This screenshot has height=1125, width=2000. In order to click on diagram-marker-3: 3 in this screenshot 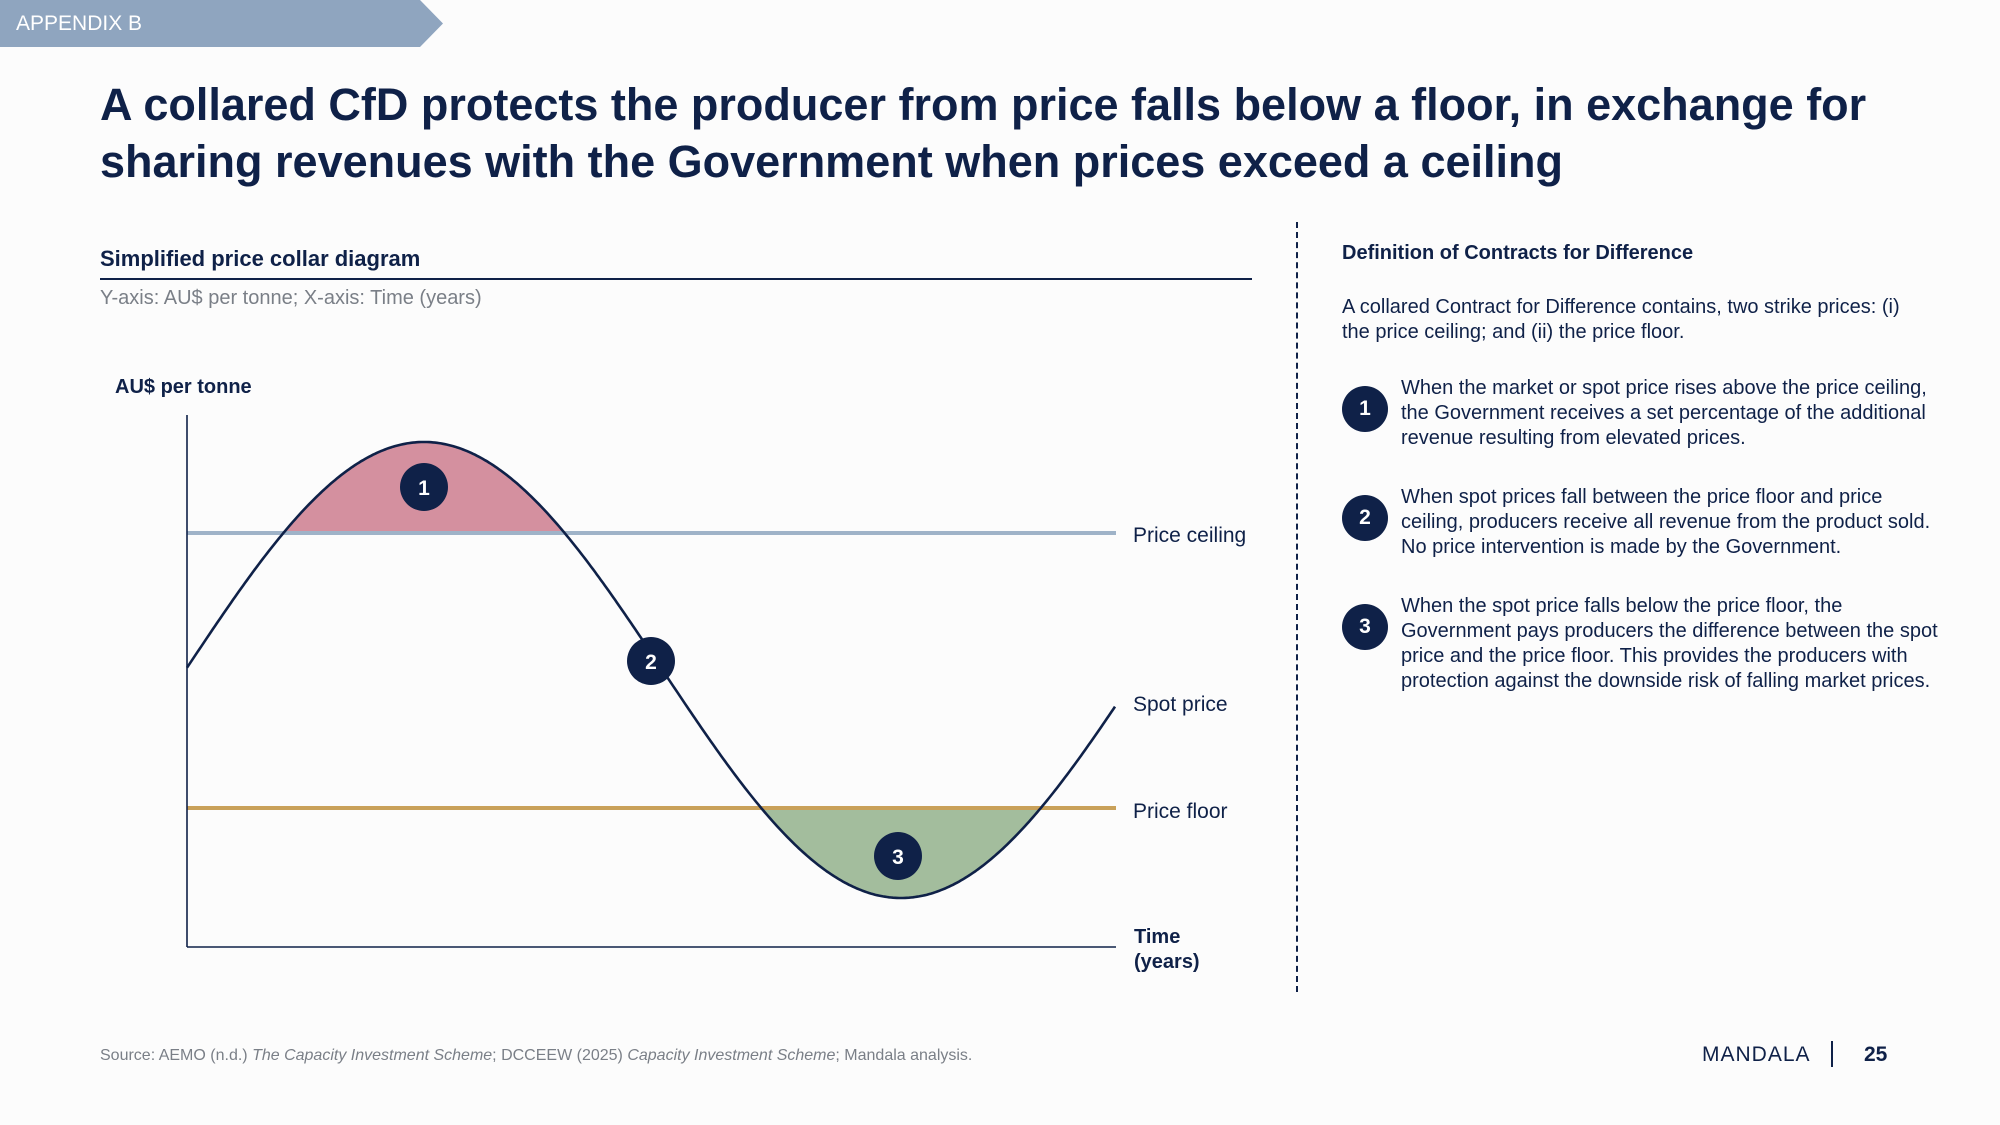, I will do `click(898, 856)`.